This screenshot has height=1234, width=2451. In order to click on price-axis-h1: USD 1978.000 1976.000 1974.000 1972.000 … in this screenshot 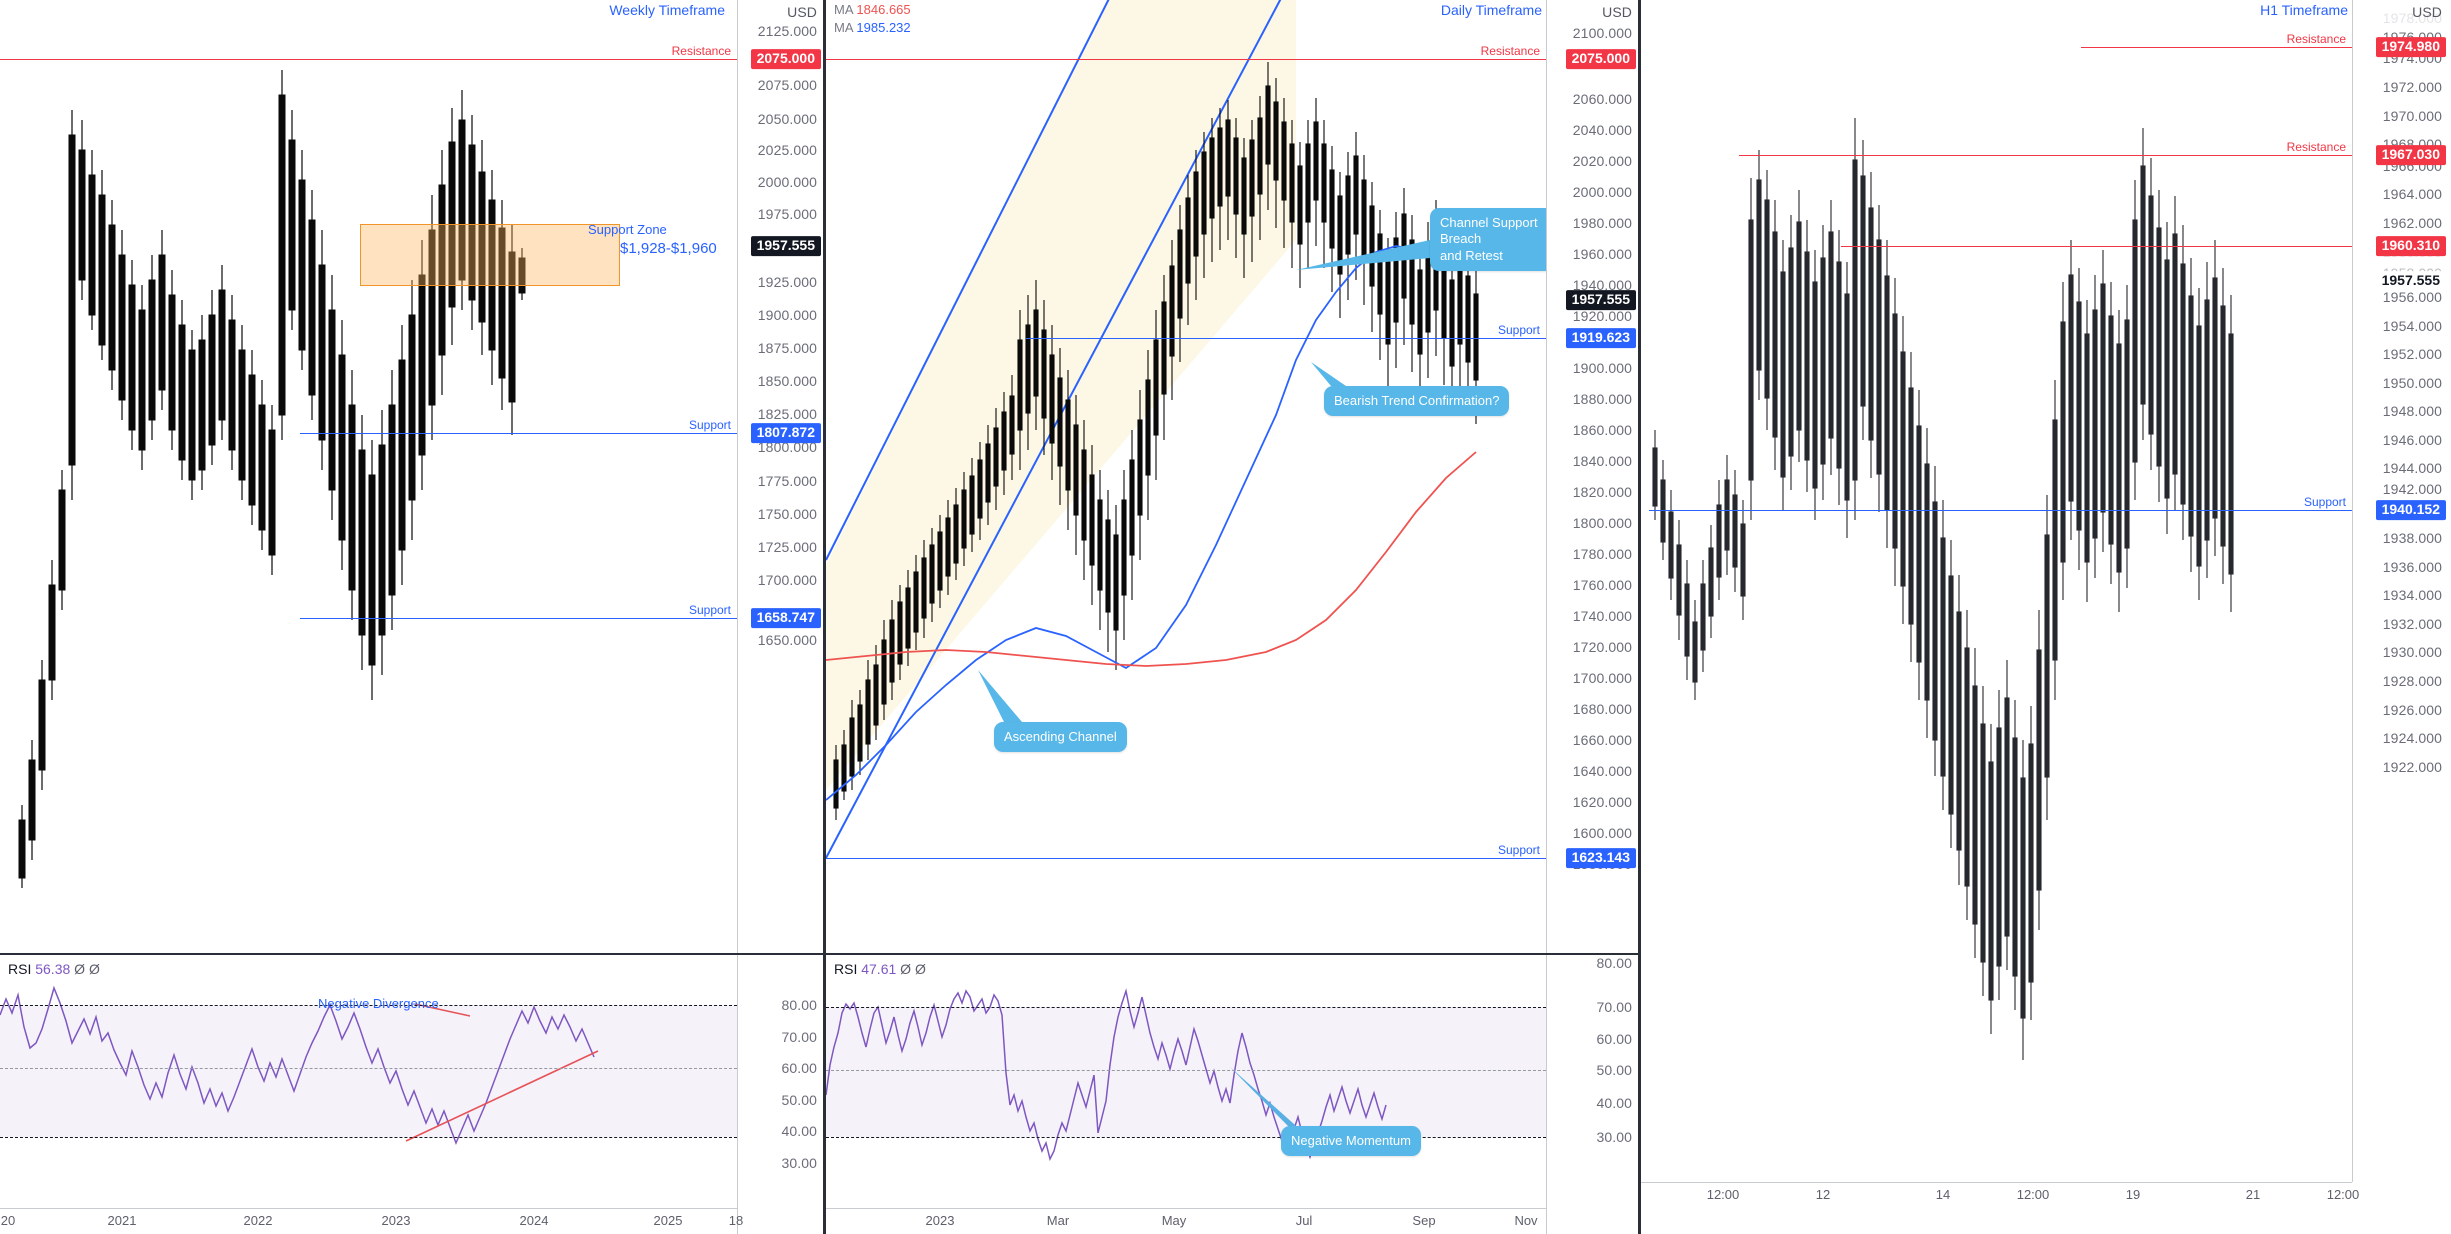, I will do `click(2400, 591)`.